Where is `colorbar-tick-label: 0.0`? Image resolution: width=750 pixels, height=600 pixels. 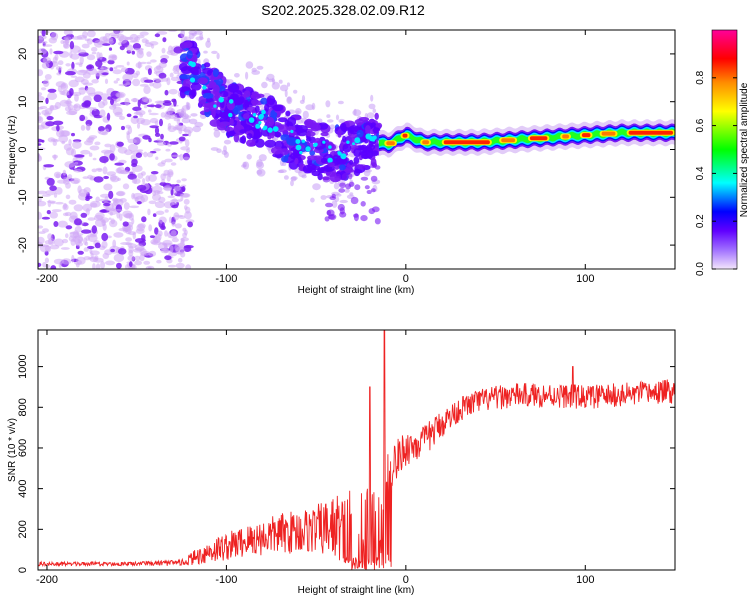
colorbar-tick-label: 0.0 is located at coordinates (700, 269).